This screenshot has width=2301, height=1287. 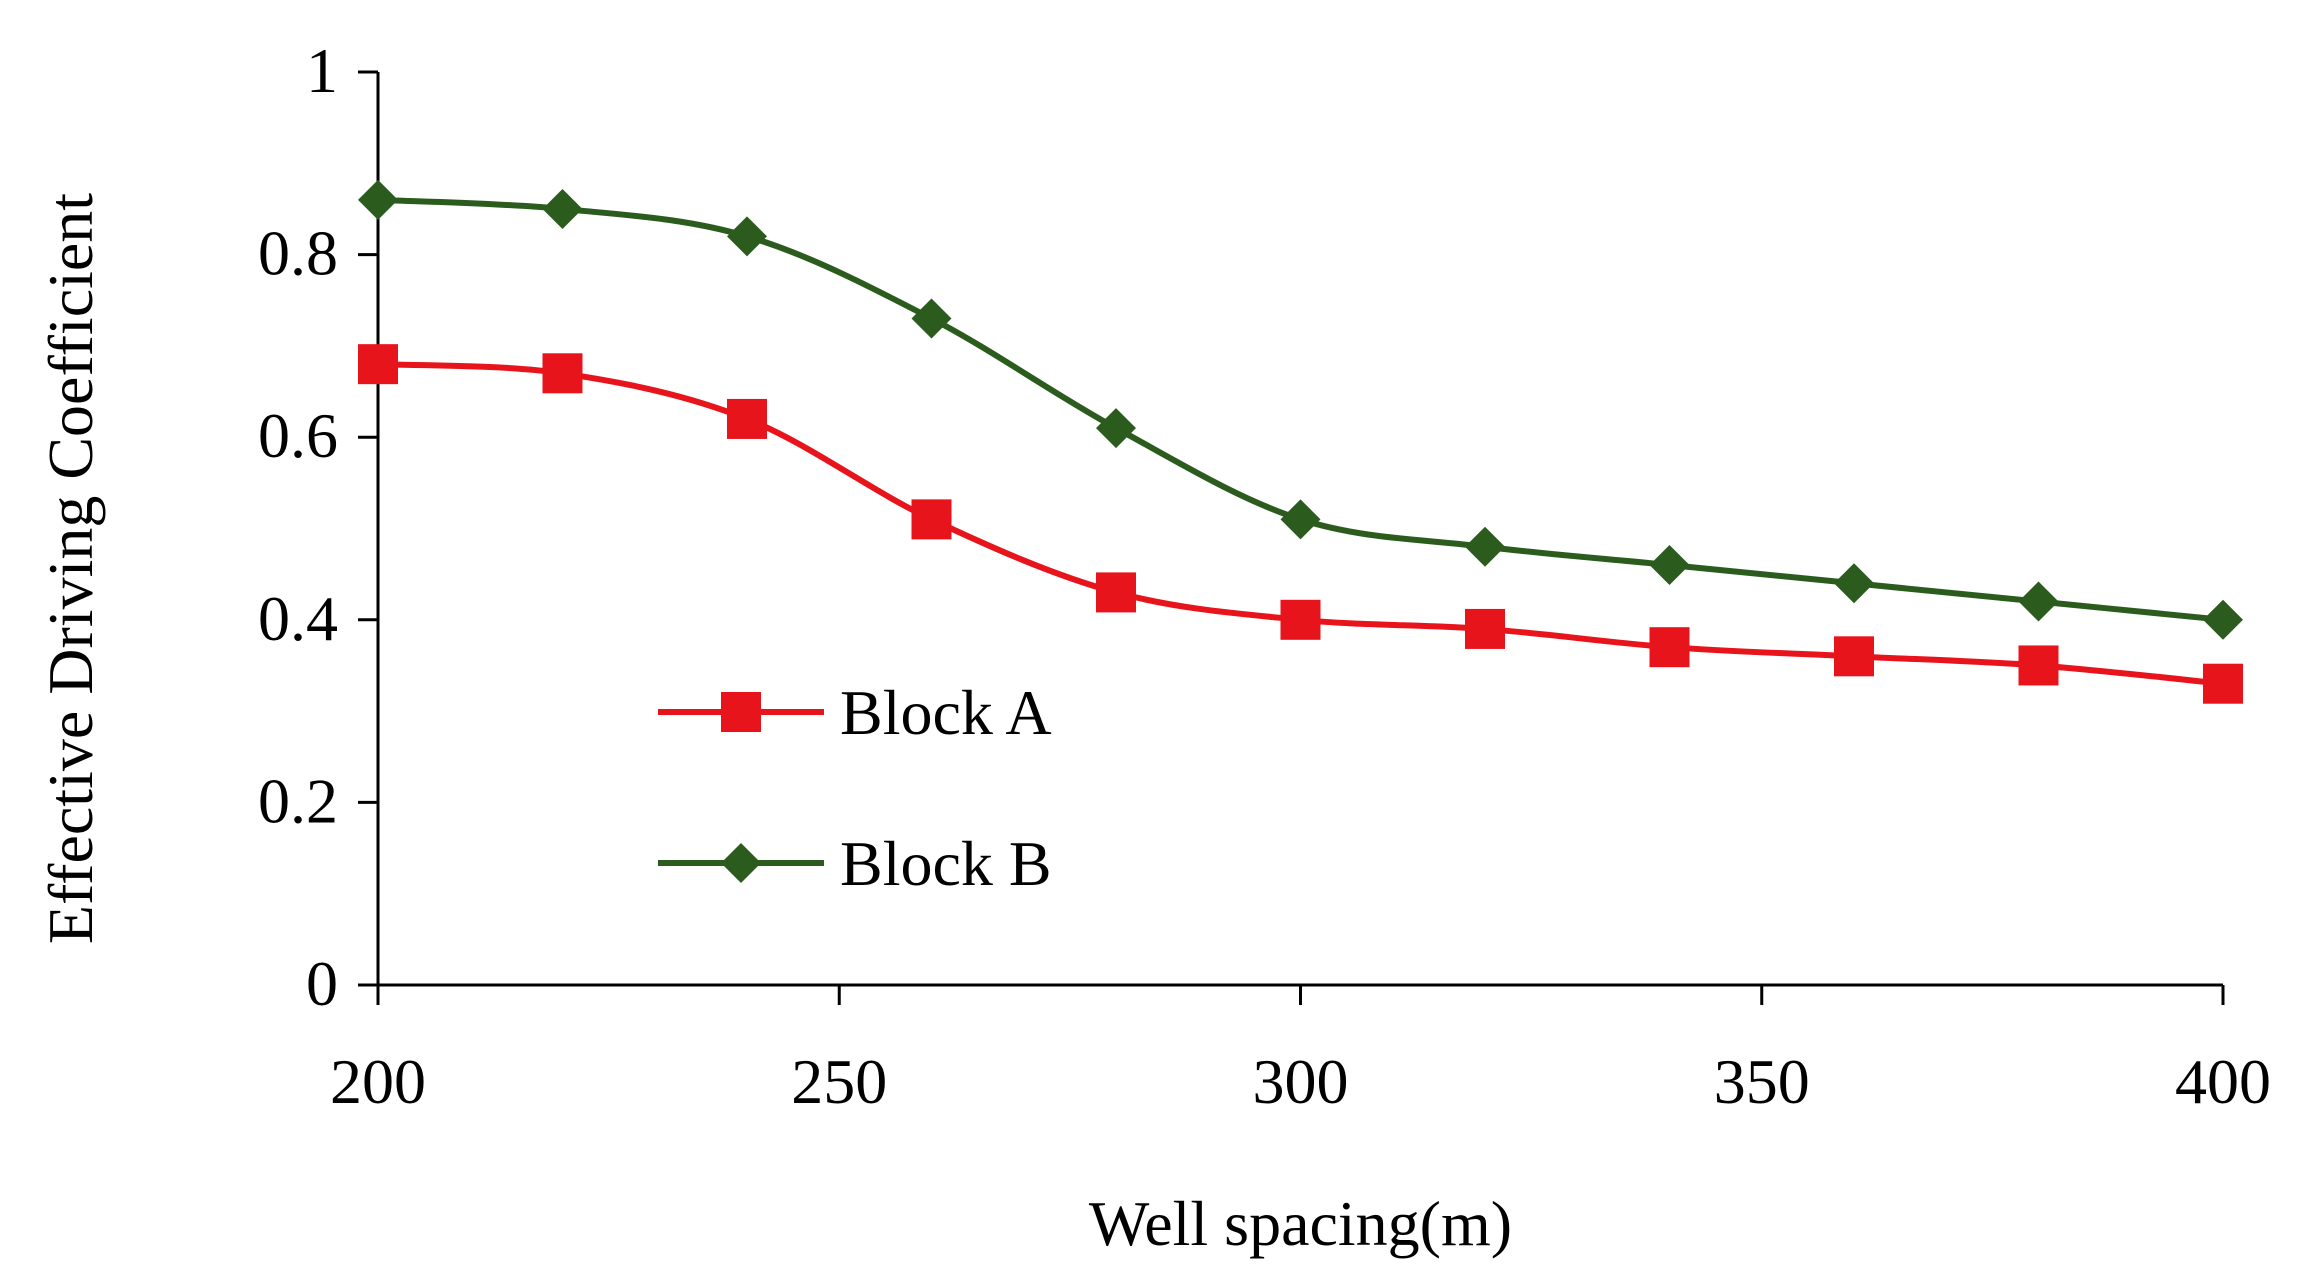 What do you see at coordinates (1762, 1081) in the screenshot?
I see `x-tick-label: 350` at bounding box center [1762, 1081].